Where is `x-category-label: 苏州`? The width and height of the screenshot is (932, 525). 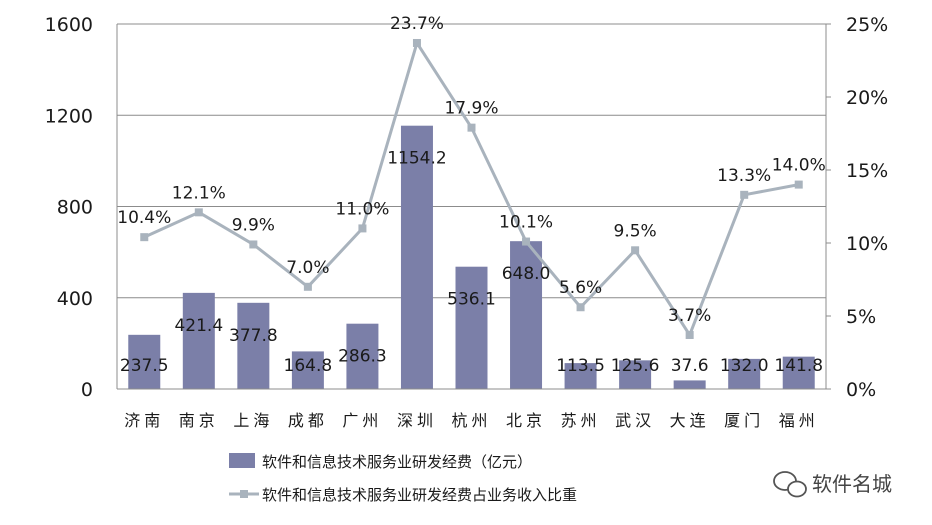
x-category-label: 苏州 is located at coordinates (581, 420).